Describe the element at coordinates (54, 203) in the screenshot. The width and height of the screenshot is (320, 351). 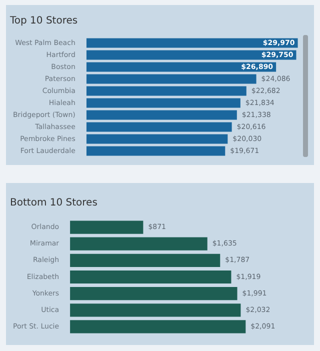
I see `chart-title: Bottom 10 Stores` at that location.